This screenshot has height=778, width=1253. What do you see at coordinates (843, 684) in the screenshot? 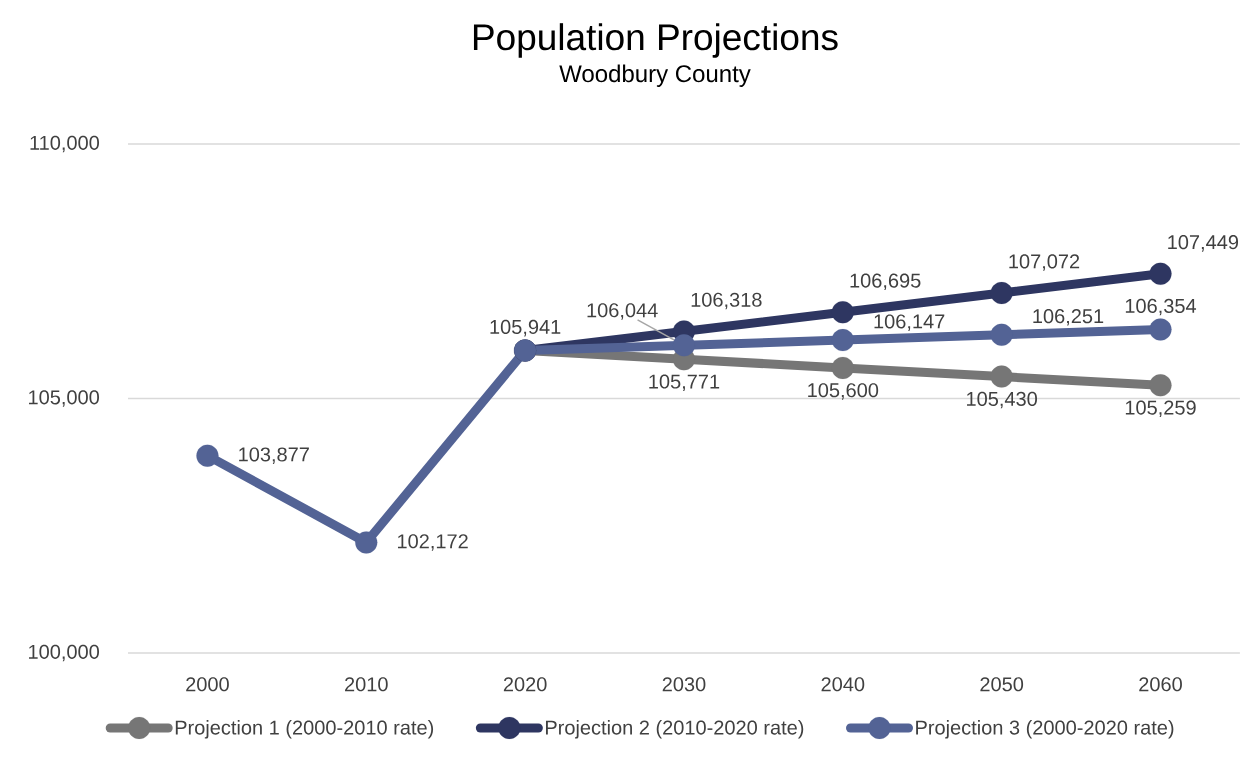
I see `x-tick-label: 2040` at bounding box center [843, 684].